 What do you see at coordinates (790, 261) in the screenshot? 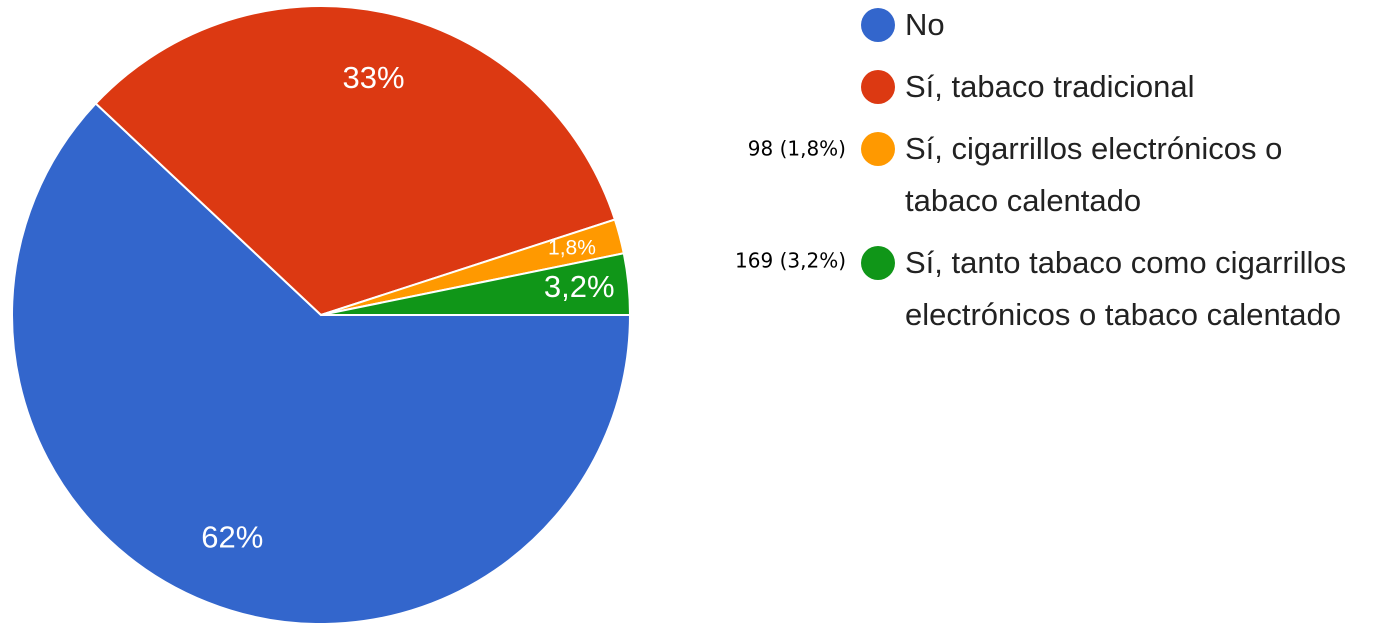
I see `annotation: 169 (3,2%)` at bounding box center [790, 261].